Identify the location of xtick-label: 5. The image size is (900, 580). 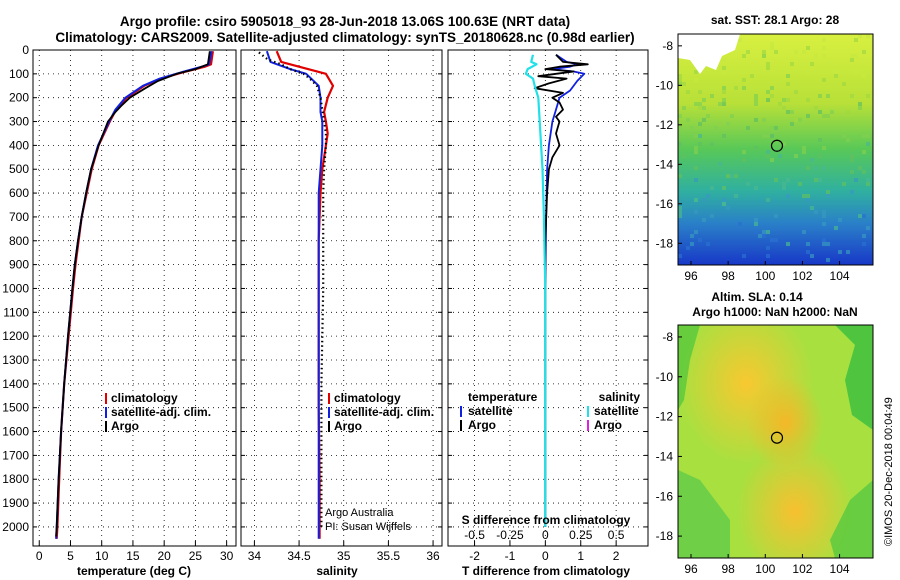
(70, 556).